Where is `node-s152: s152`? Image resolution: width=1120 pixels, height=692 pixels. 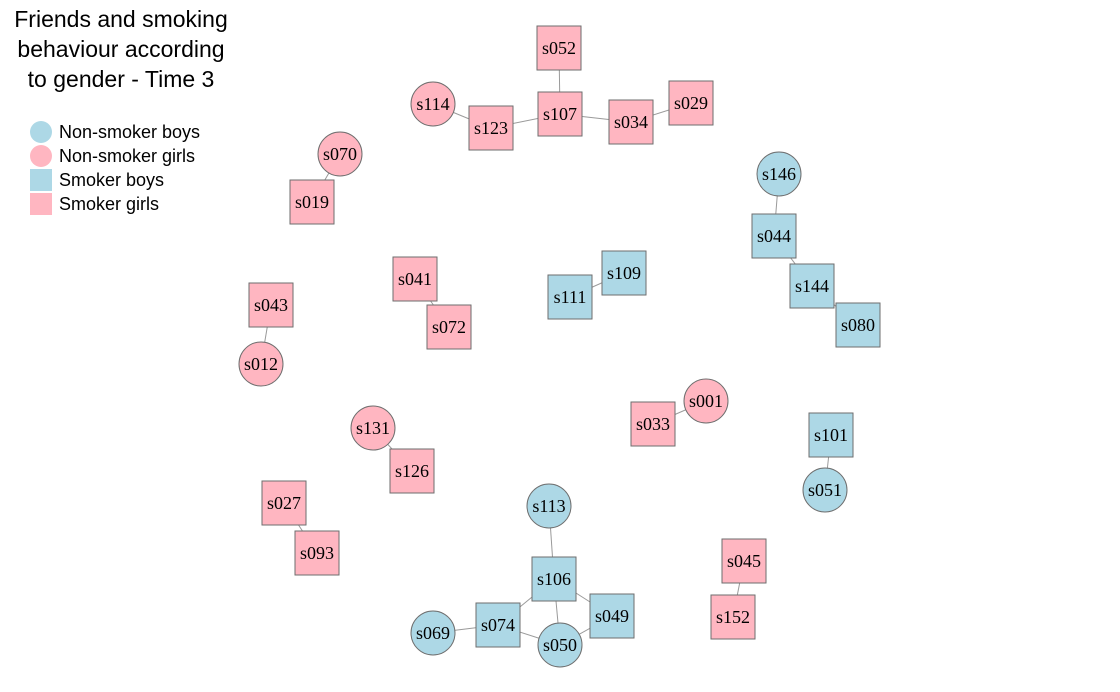
node-s152: s152 is located at coordinates (733, 617).